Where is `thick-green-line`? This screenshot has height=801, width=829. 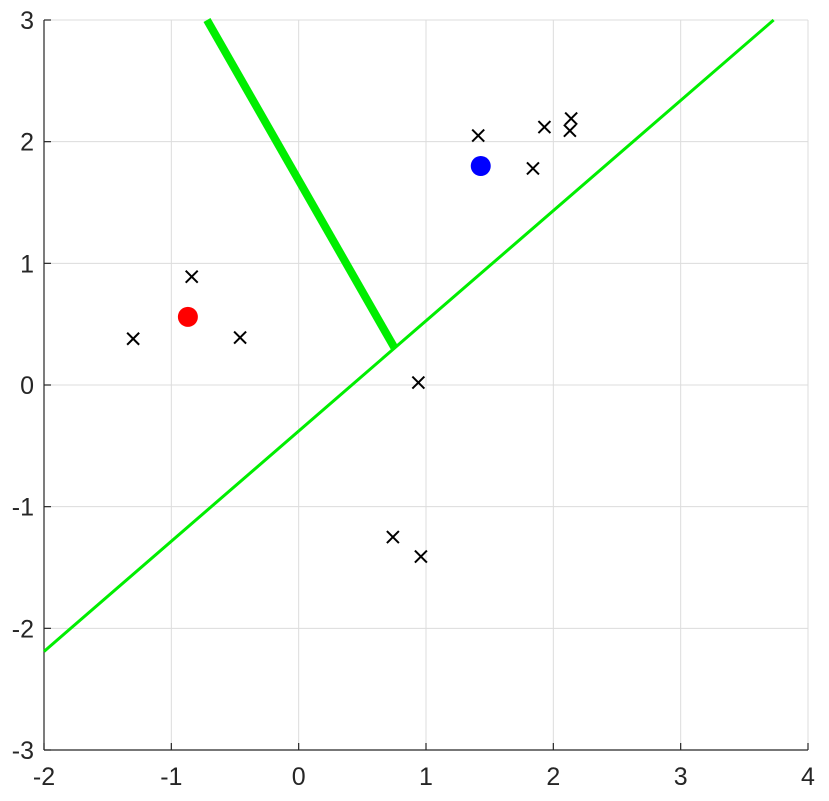
thick-green-line is located at coordinates (300, 184).